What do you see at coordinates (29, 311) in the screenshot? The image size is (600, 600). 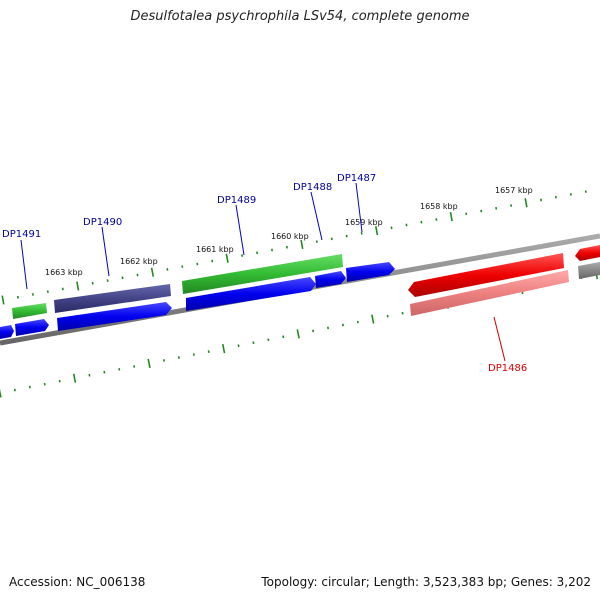 I see `gene-rna-dp1491` at bounding box center [29, 311].